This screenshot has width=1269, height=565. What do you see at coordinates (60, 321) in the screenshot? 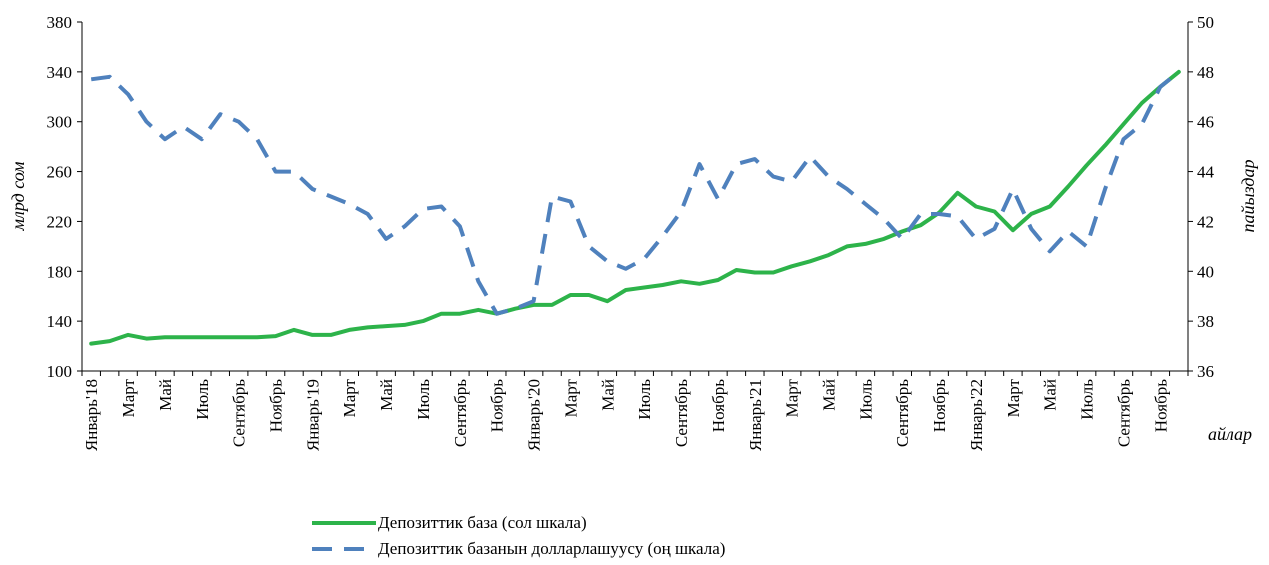
I see `y-left-tick-label: 140` at bounding box center [60, 321].